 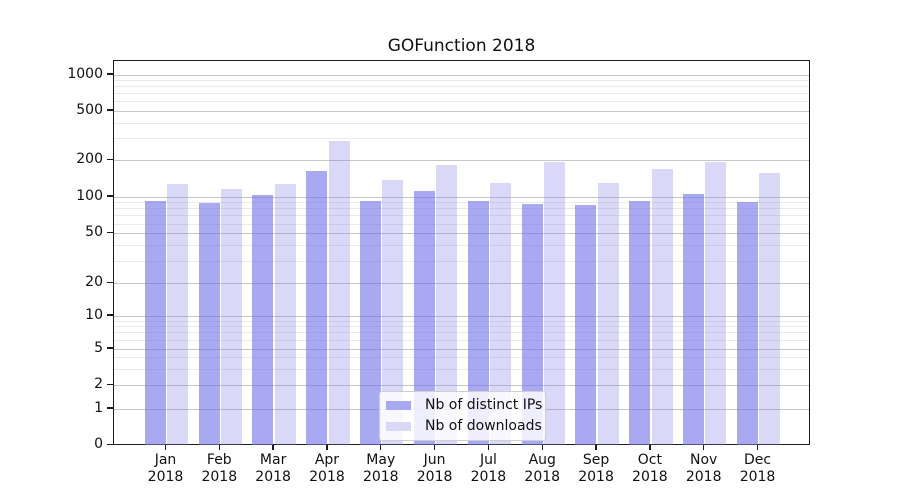 I want to click on bar-distinct-ips-nov, so click(x=693, y=319).